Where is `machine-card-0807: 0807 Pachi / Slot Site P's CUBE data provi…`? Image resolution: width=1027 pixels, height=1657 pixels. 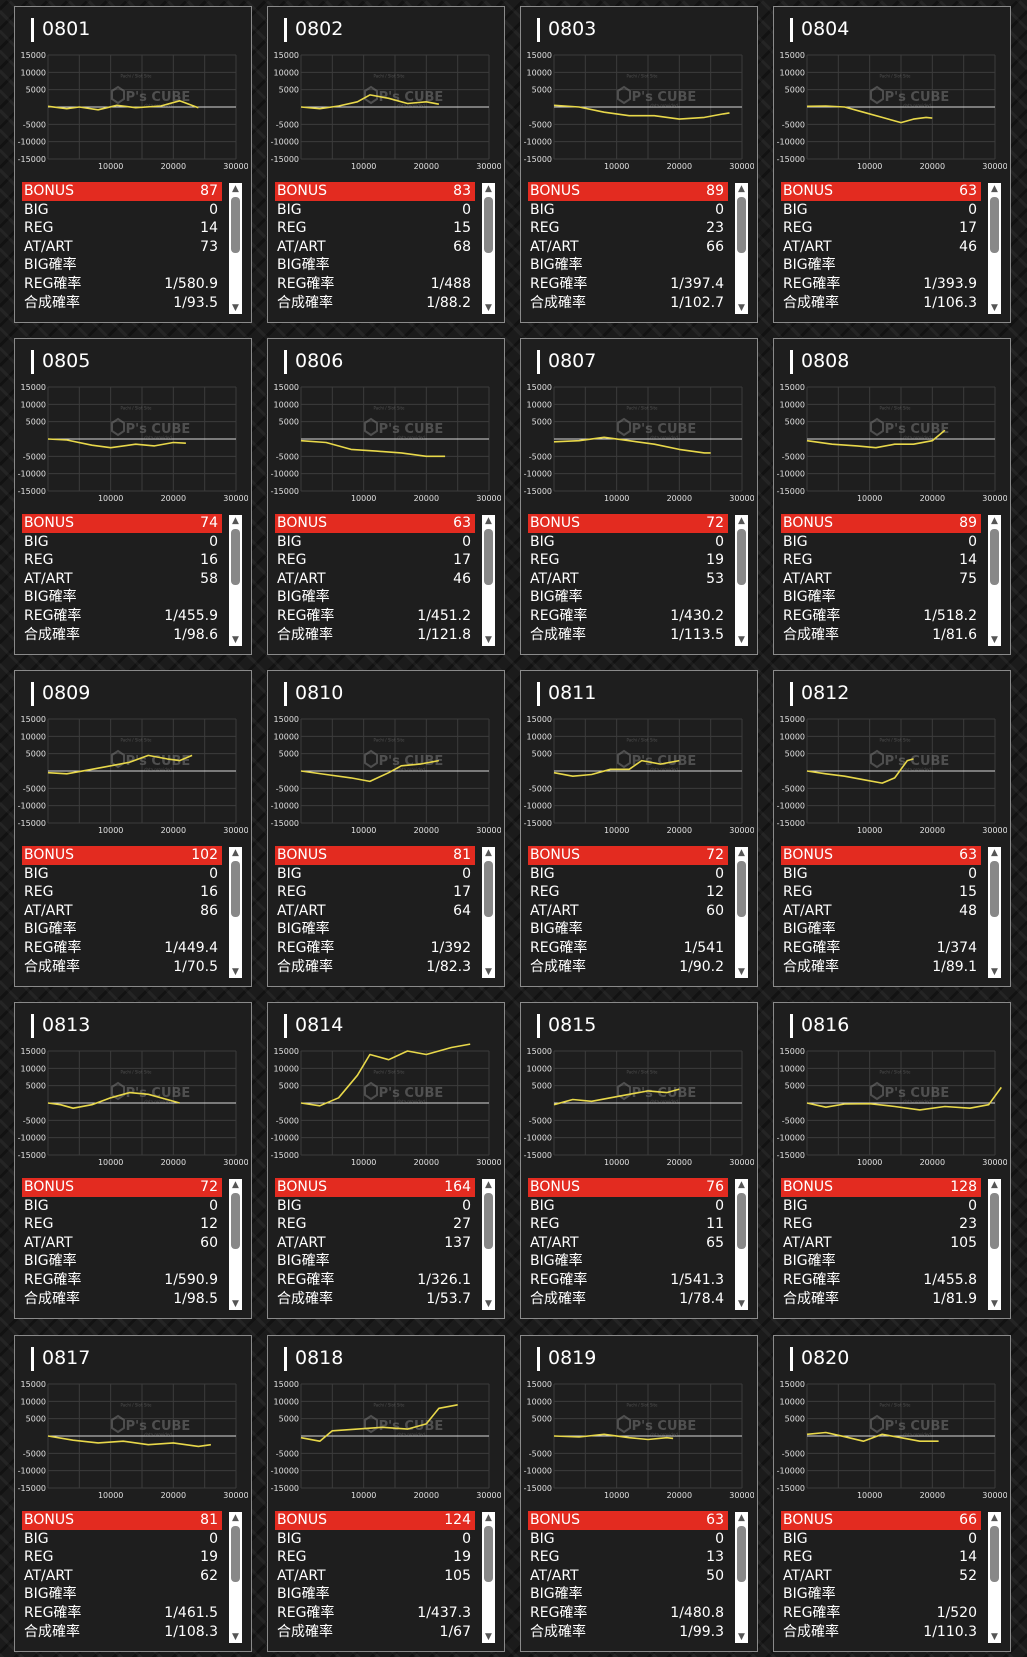 machine-card-0807: 0807 Pachi / Slot Site P's CUBE data provi… is located at coordinates (639, 496).